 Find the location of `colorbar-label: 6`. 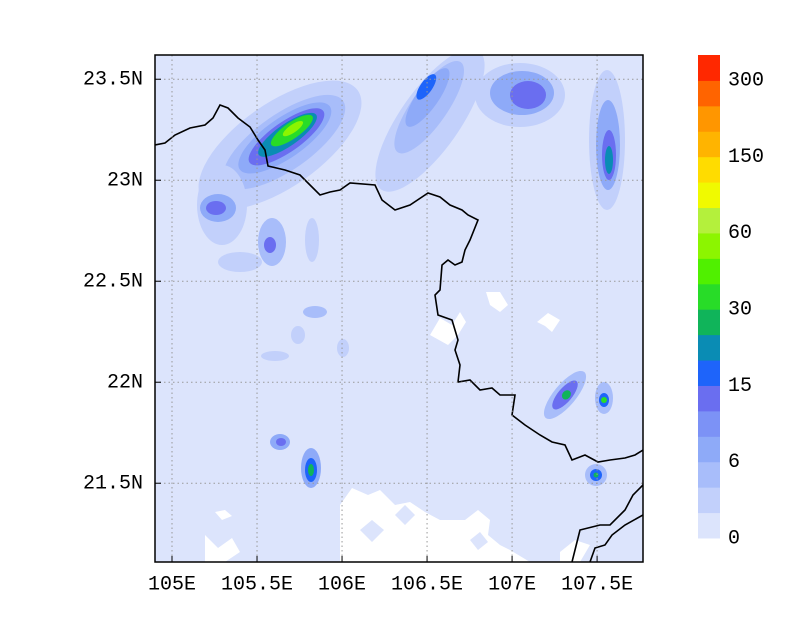

colorbar-label: 6 is located at coordinates (734, 462).